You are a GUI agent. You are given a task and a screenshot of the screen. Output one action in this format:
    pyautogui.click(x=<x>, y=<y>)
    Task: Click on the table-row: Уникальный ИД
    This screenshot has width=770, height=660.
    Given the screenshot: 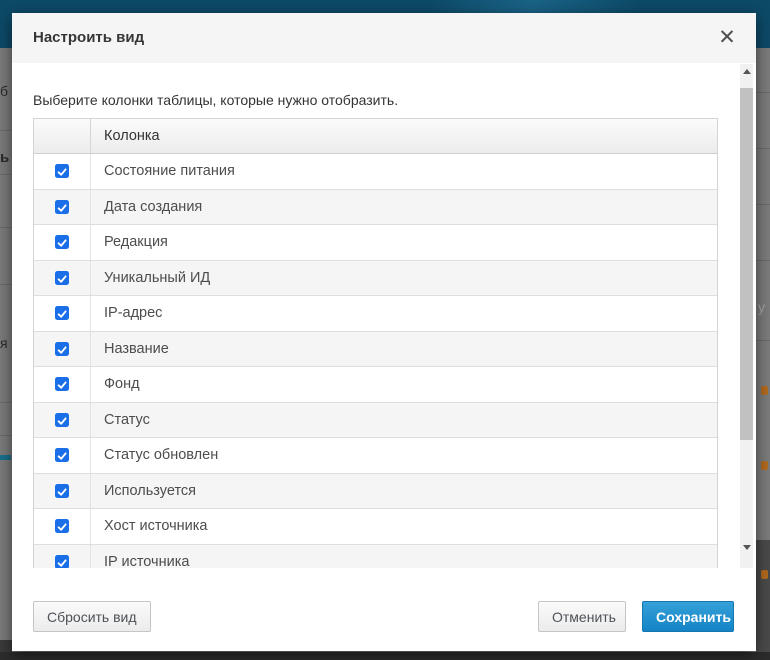 What is the action you would take?
    pyautogui.click(x=375, y=278)
    